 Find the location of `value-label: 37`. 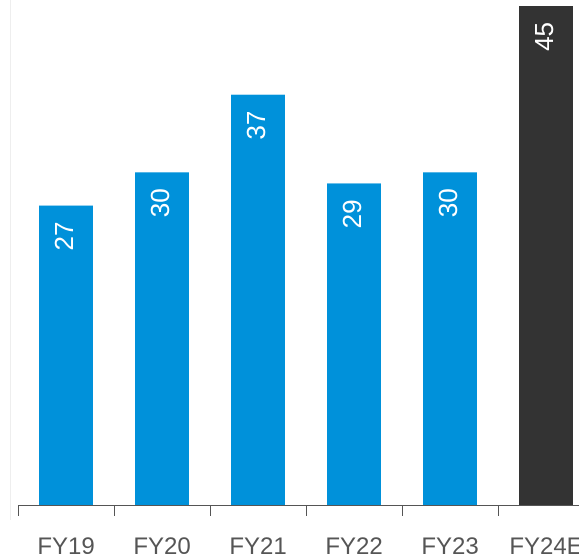

value-label: 37 is located at coordinates (256, 125).